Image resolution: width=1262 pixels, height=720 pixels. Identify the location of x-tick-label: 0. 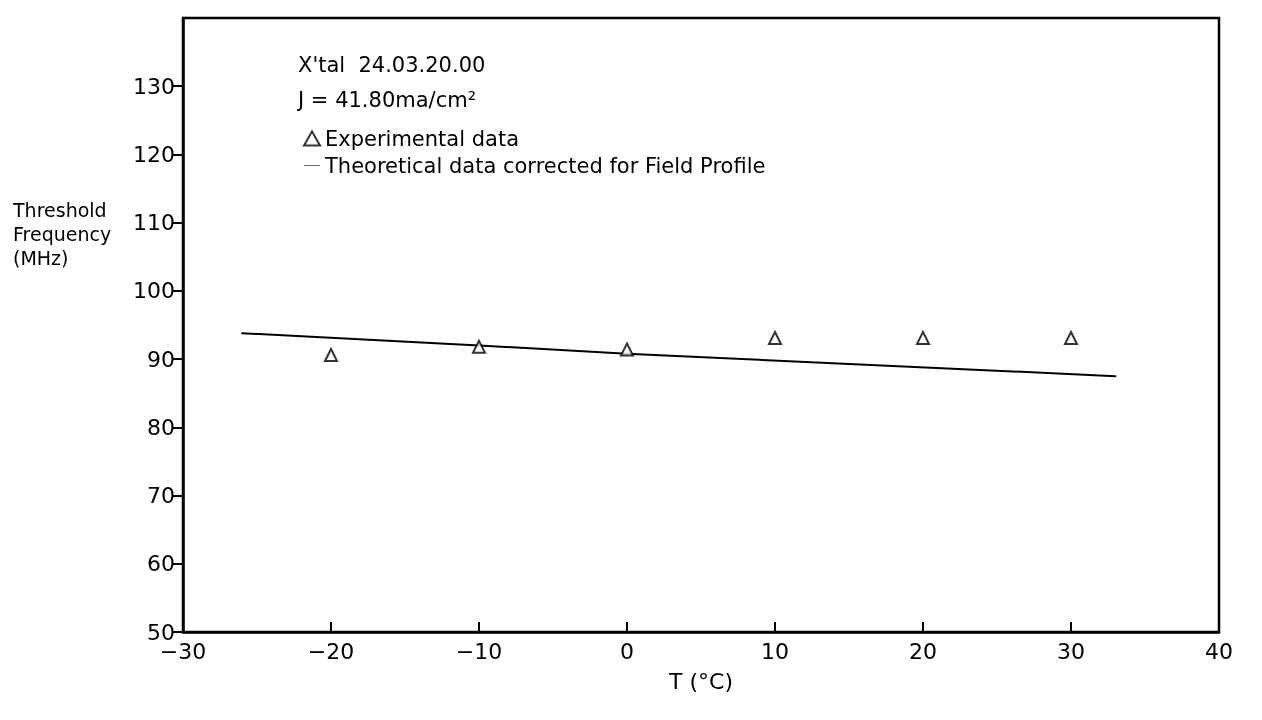
(627, 651).